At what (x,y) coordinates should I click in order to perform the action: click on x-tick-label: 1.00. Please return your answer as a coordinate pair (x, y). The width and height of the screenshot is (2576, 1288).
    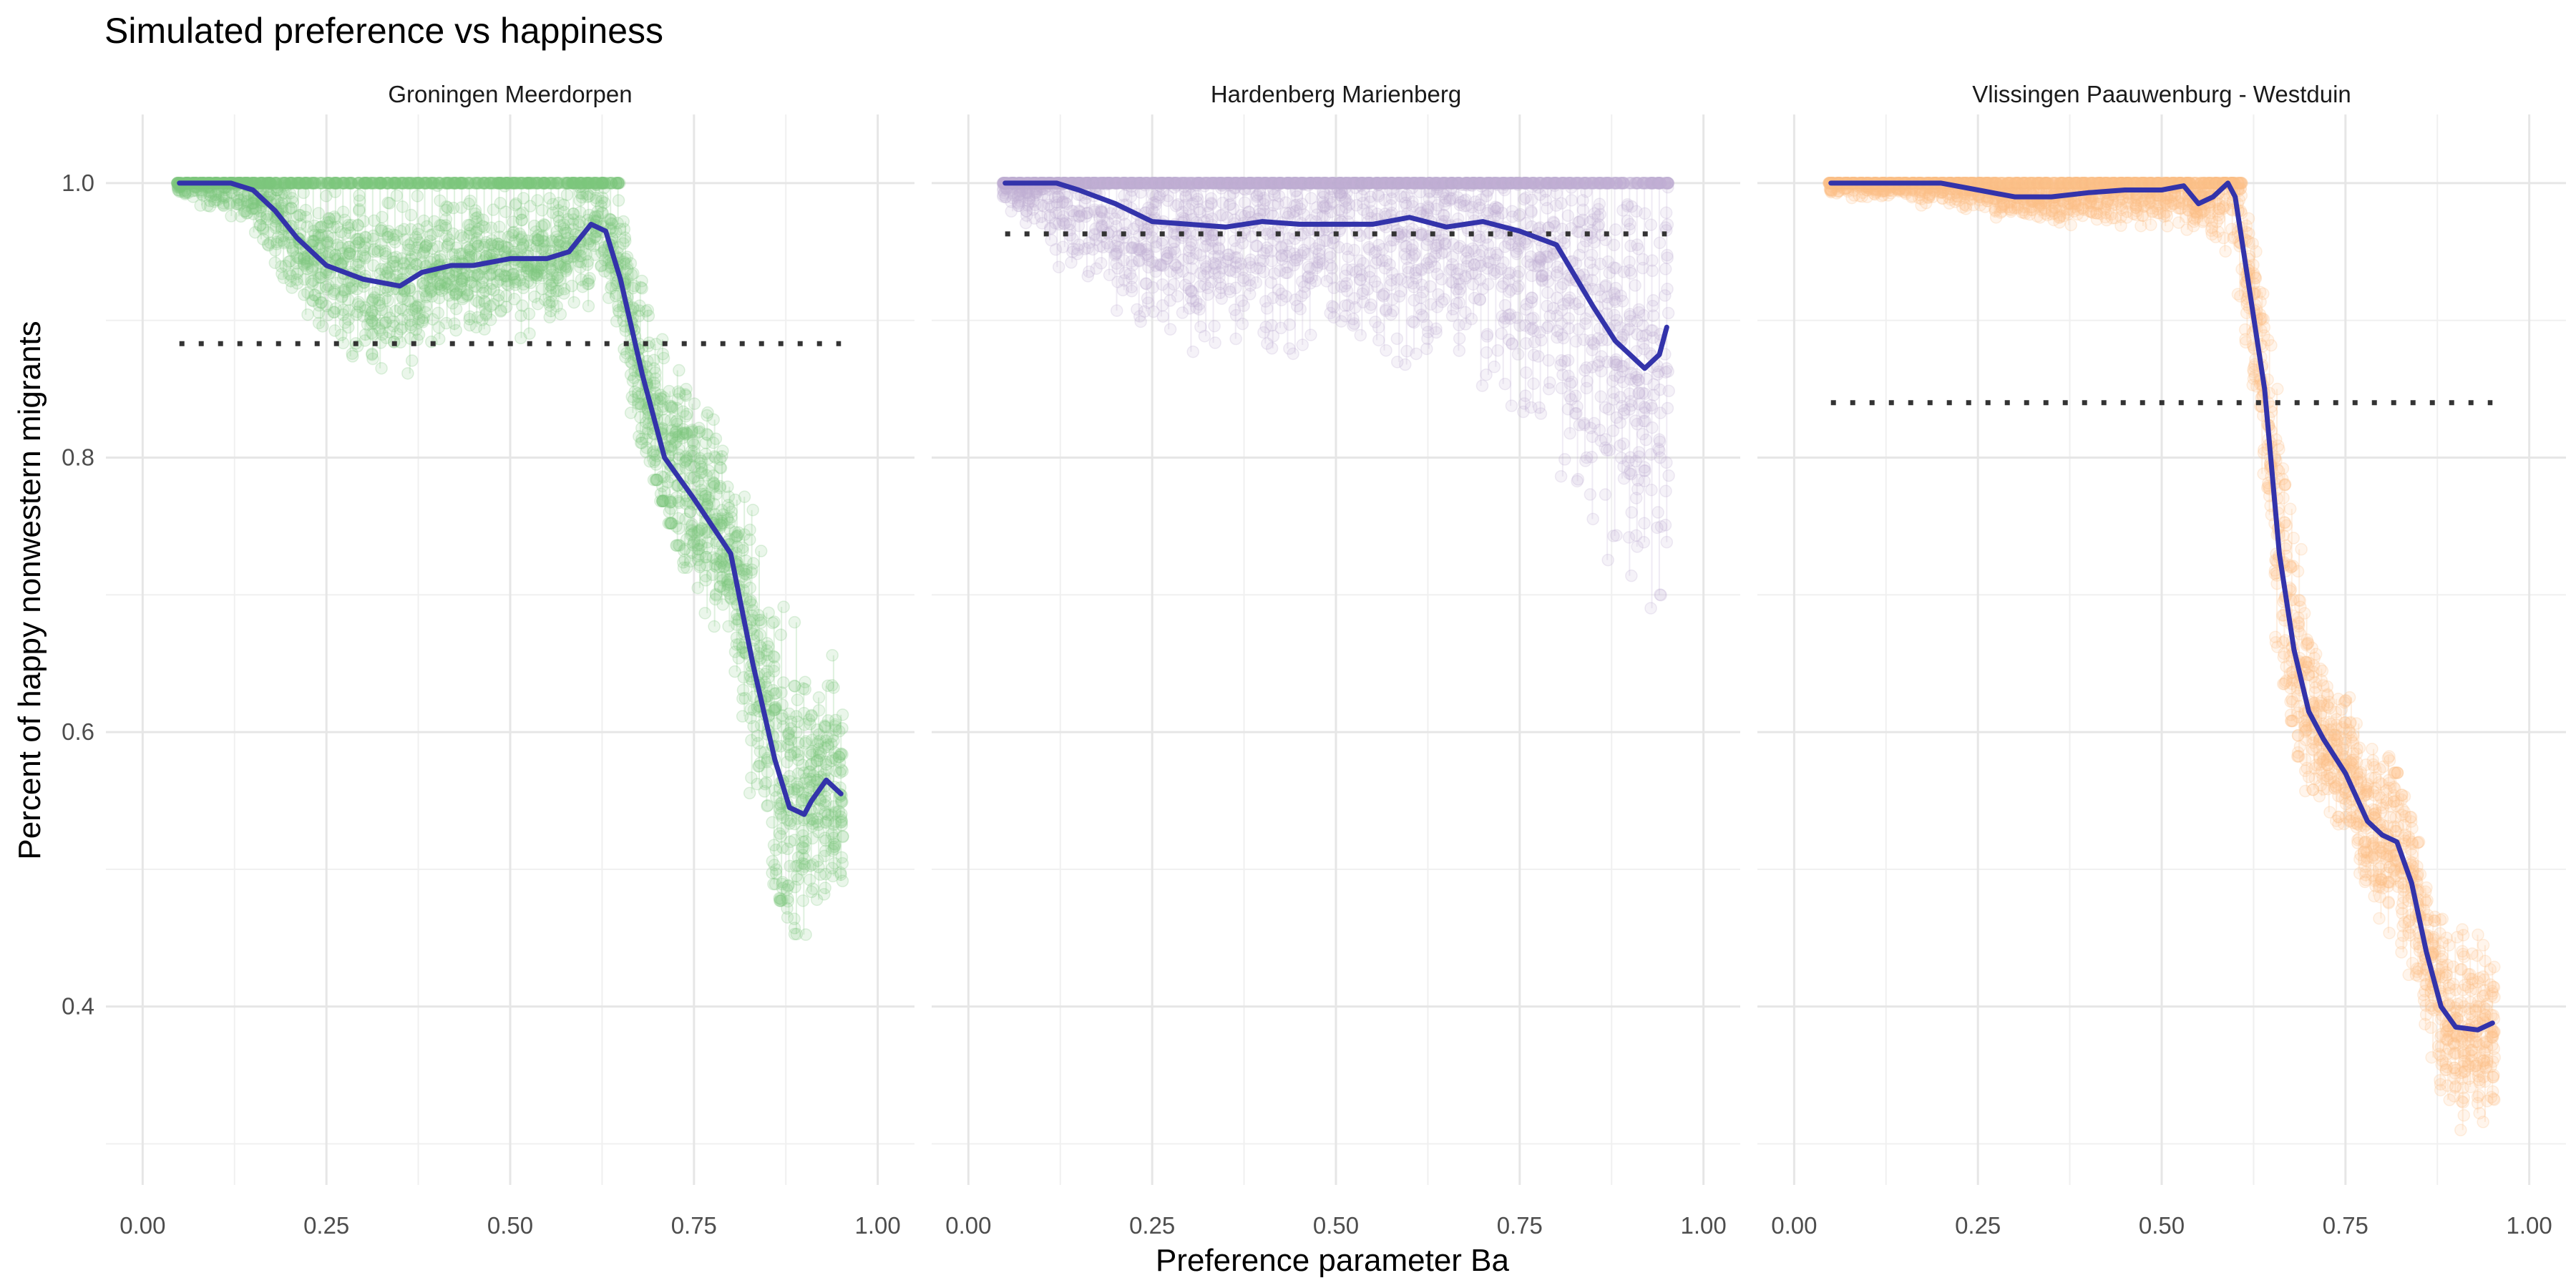
    Looking at the image, I should click on (878, 1225).